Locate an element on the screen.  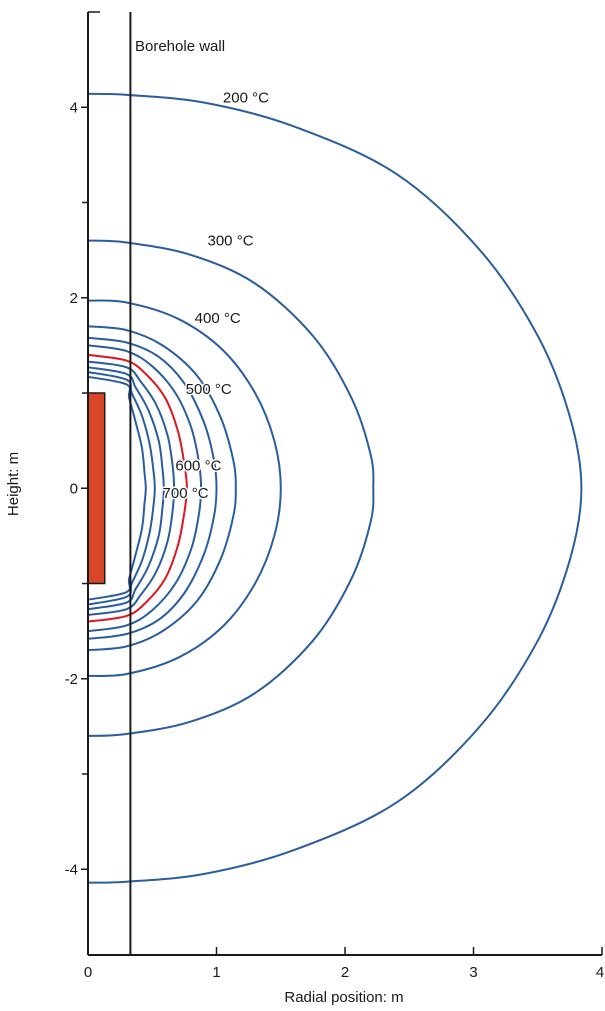
heat-source-layer is located at coordinates (96, 488).